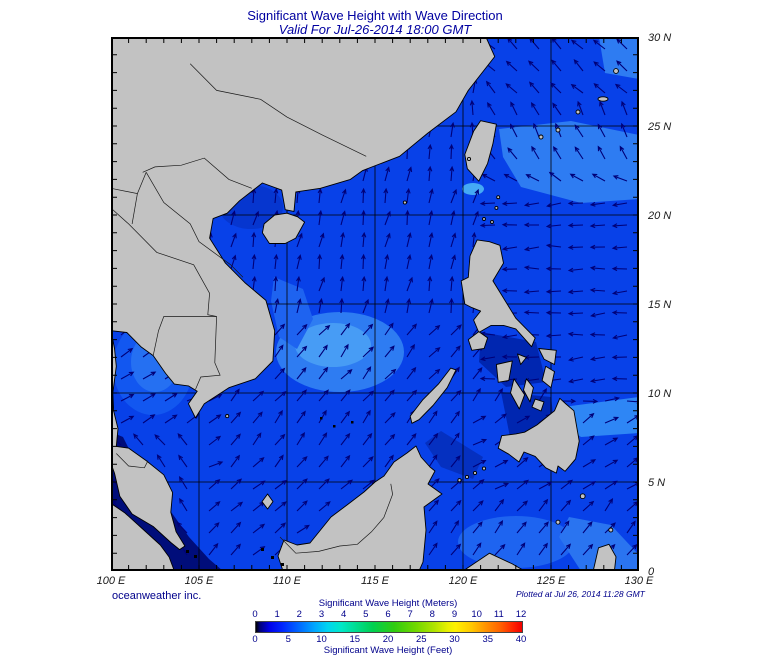 The width and height of the screenshot is (775, 665). What do you see at coordinates (660, 216) in the screenshot?
I see `y-tick-label: 20 N` at bounding box center [660, 216].